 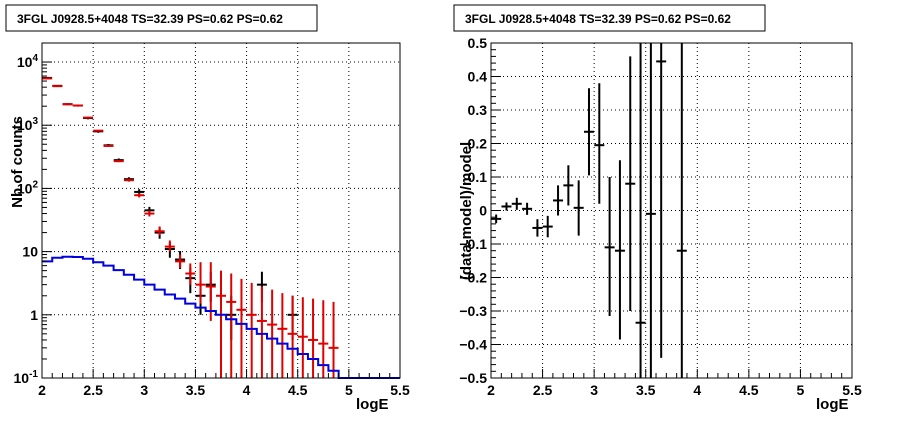 I want to click on counts-y-axis-label: Nb of counts, so click(x=17, y=162).